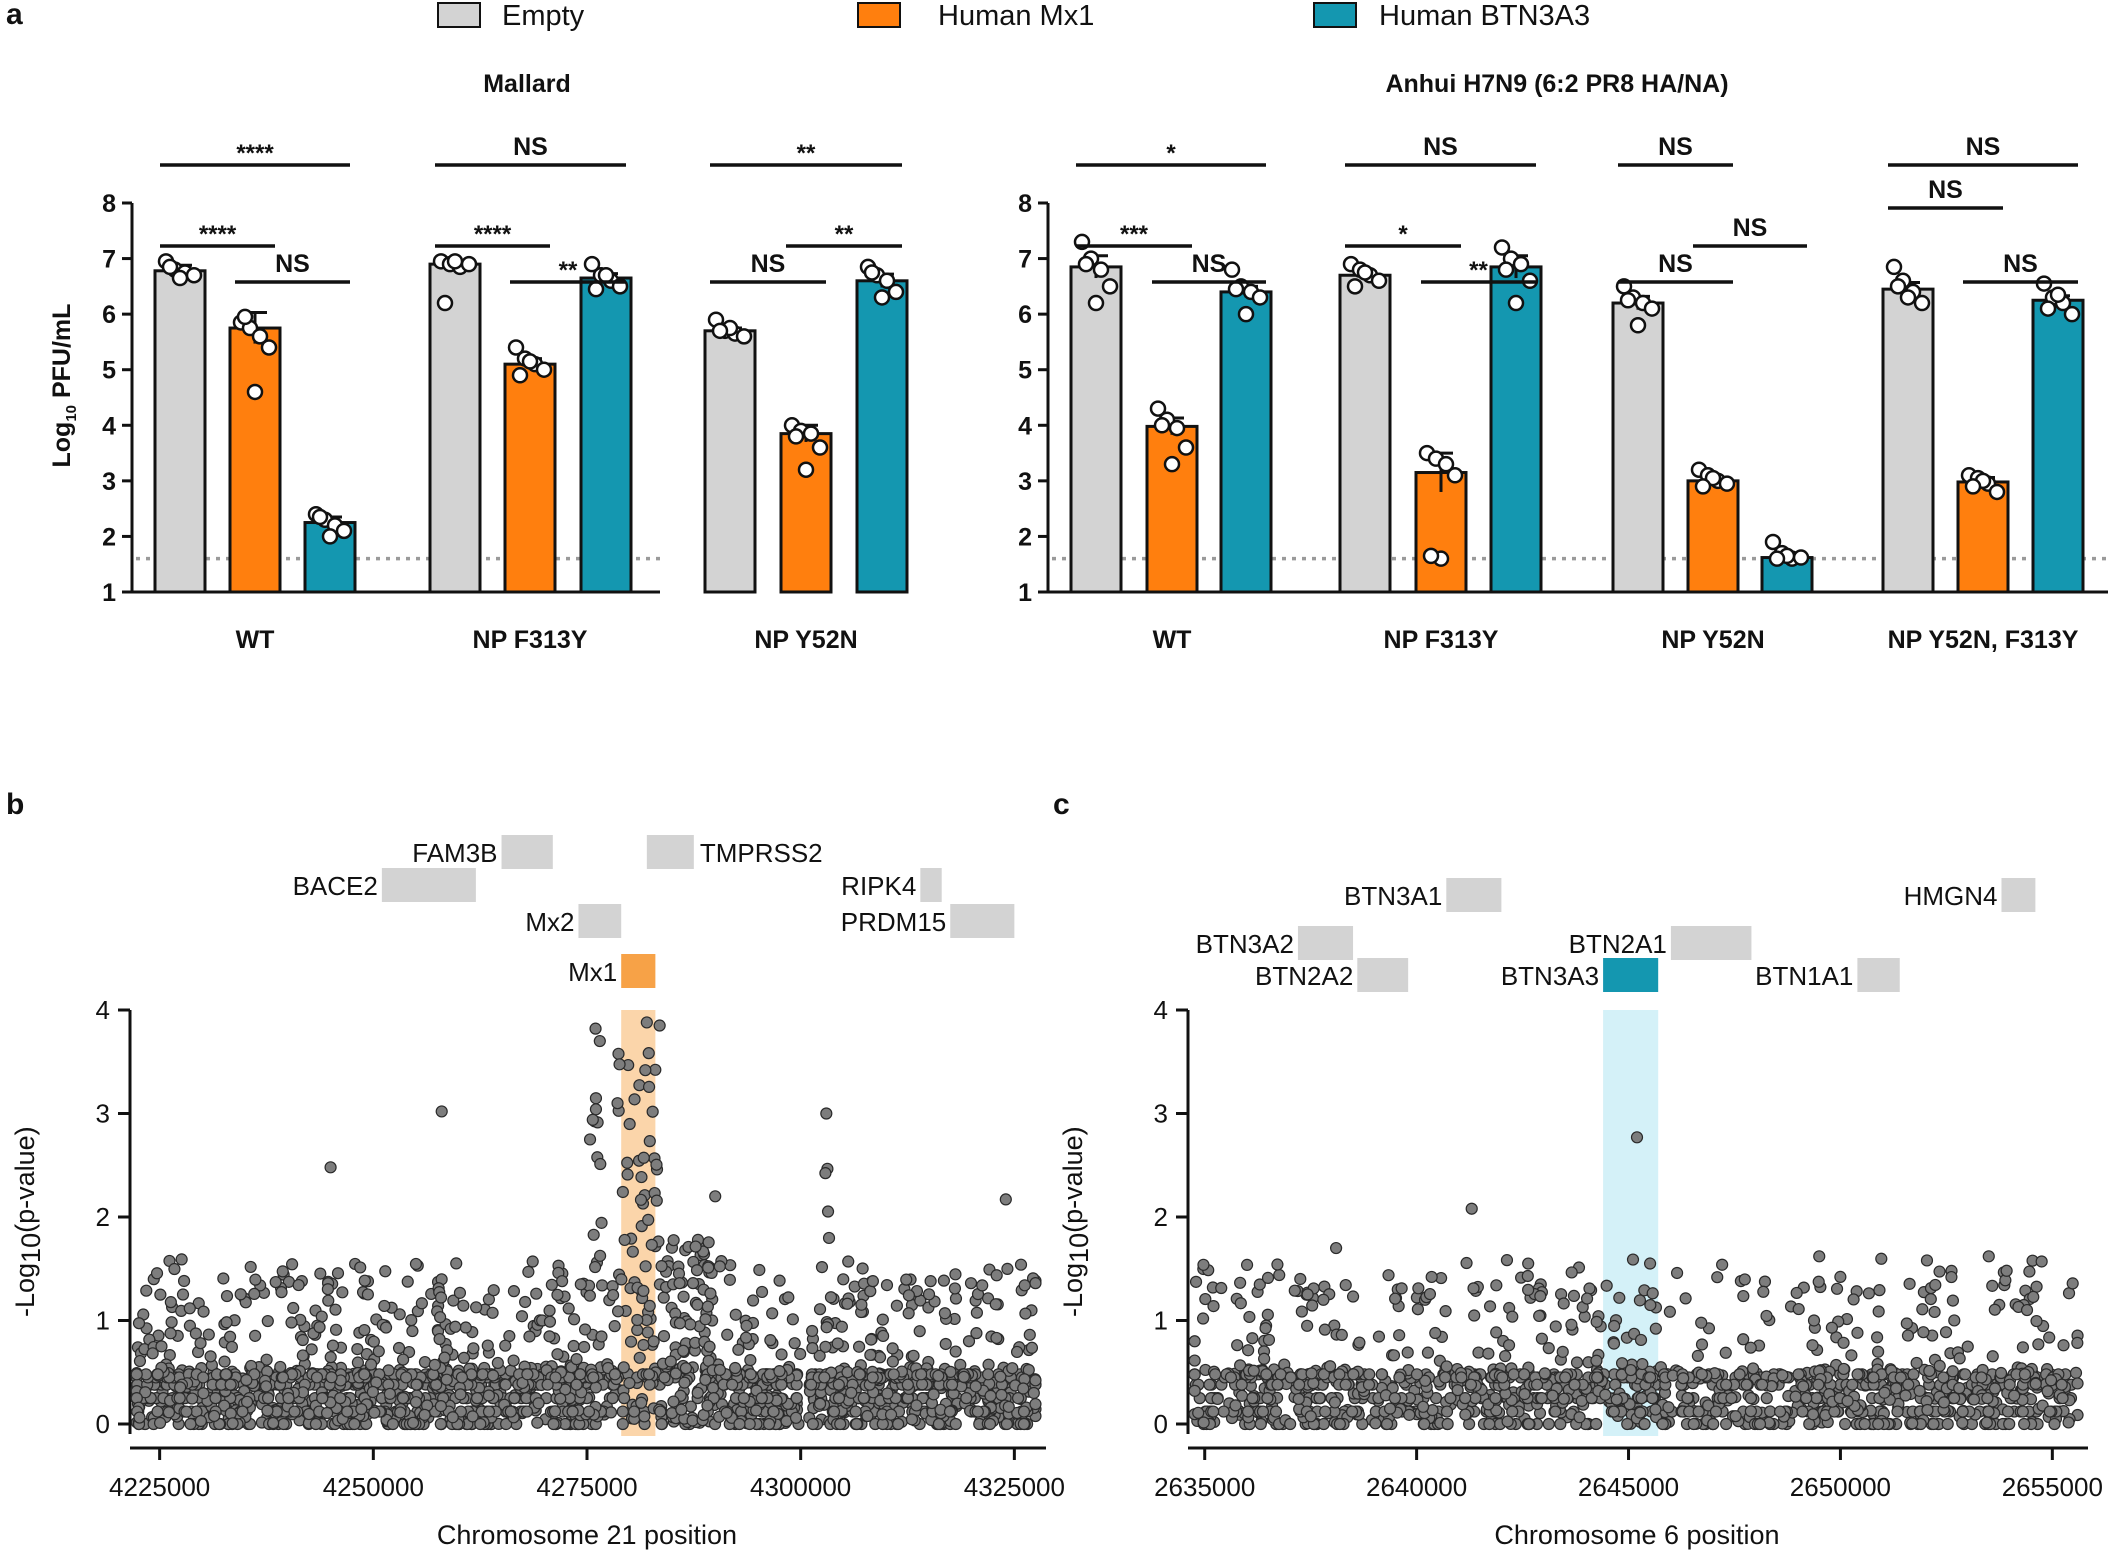 Image resolution: width=2115 pixels, height=1562 pixels. I want to click on y-tick-label: 3, so click(109, 482).